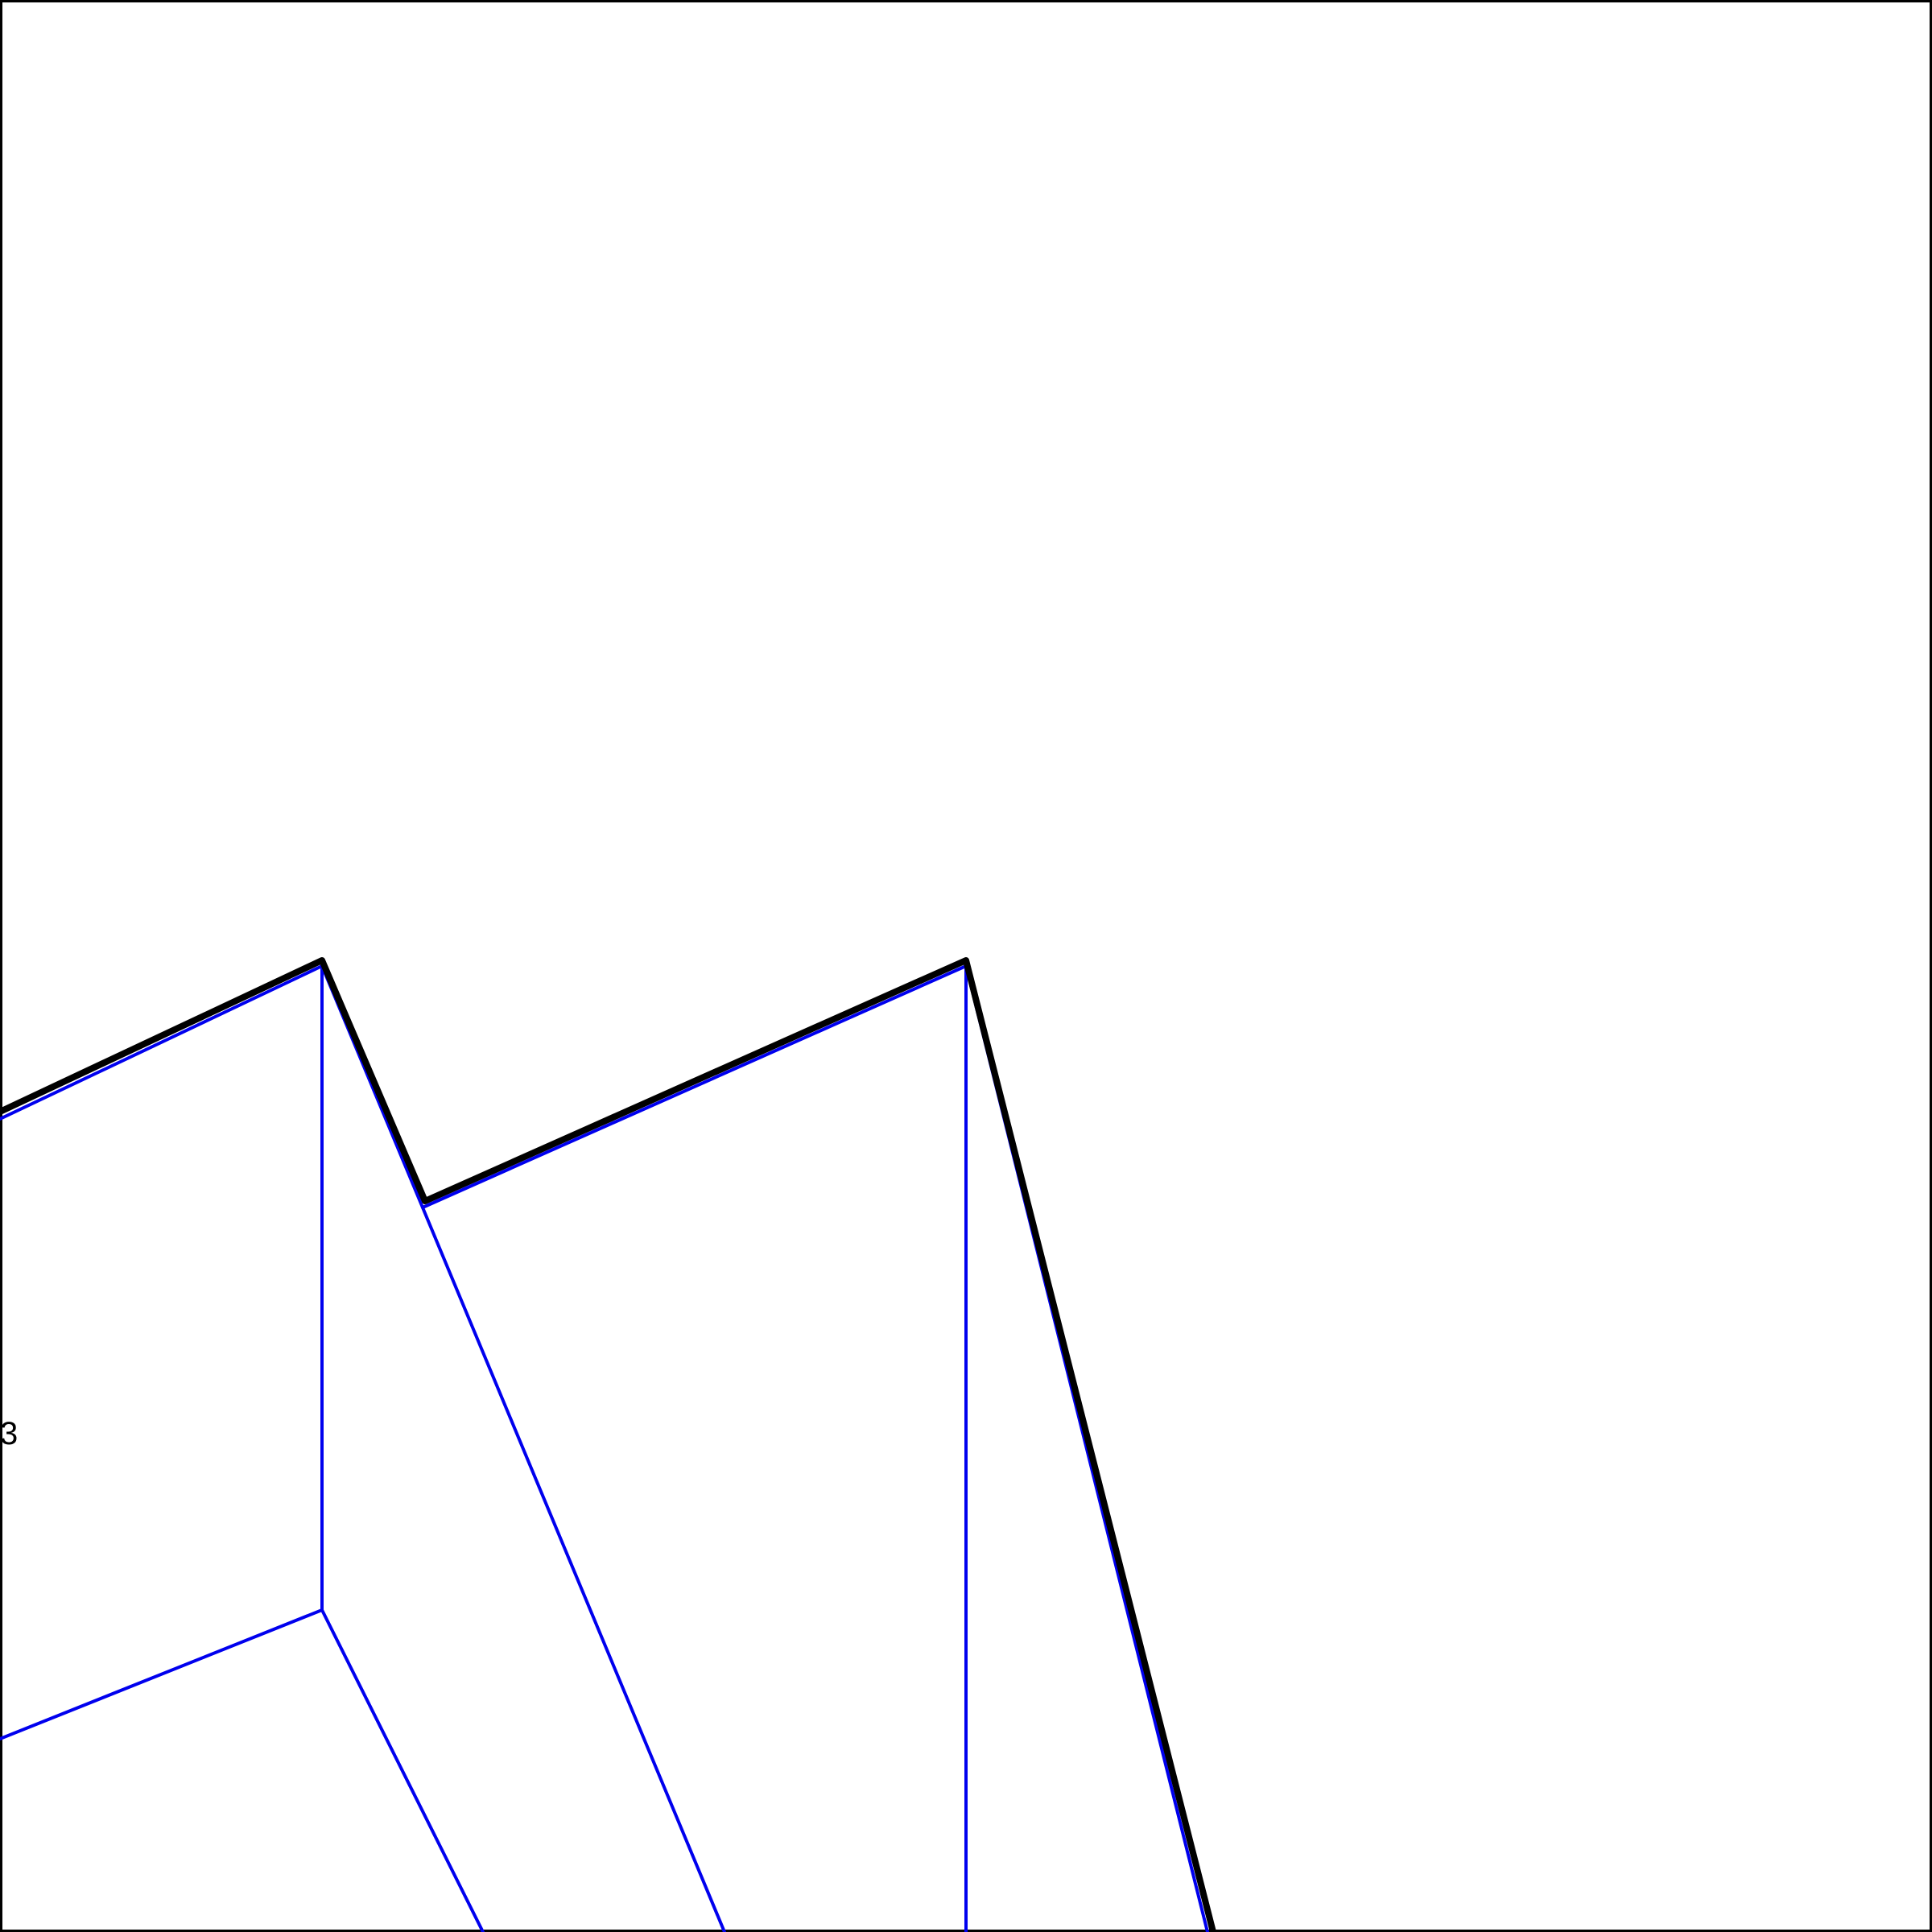  Describe the element at coordinates (9, 1433) in the screenshot. I see `label-3: 3` at that location.